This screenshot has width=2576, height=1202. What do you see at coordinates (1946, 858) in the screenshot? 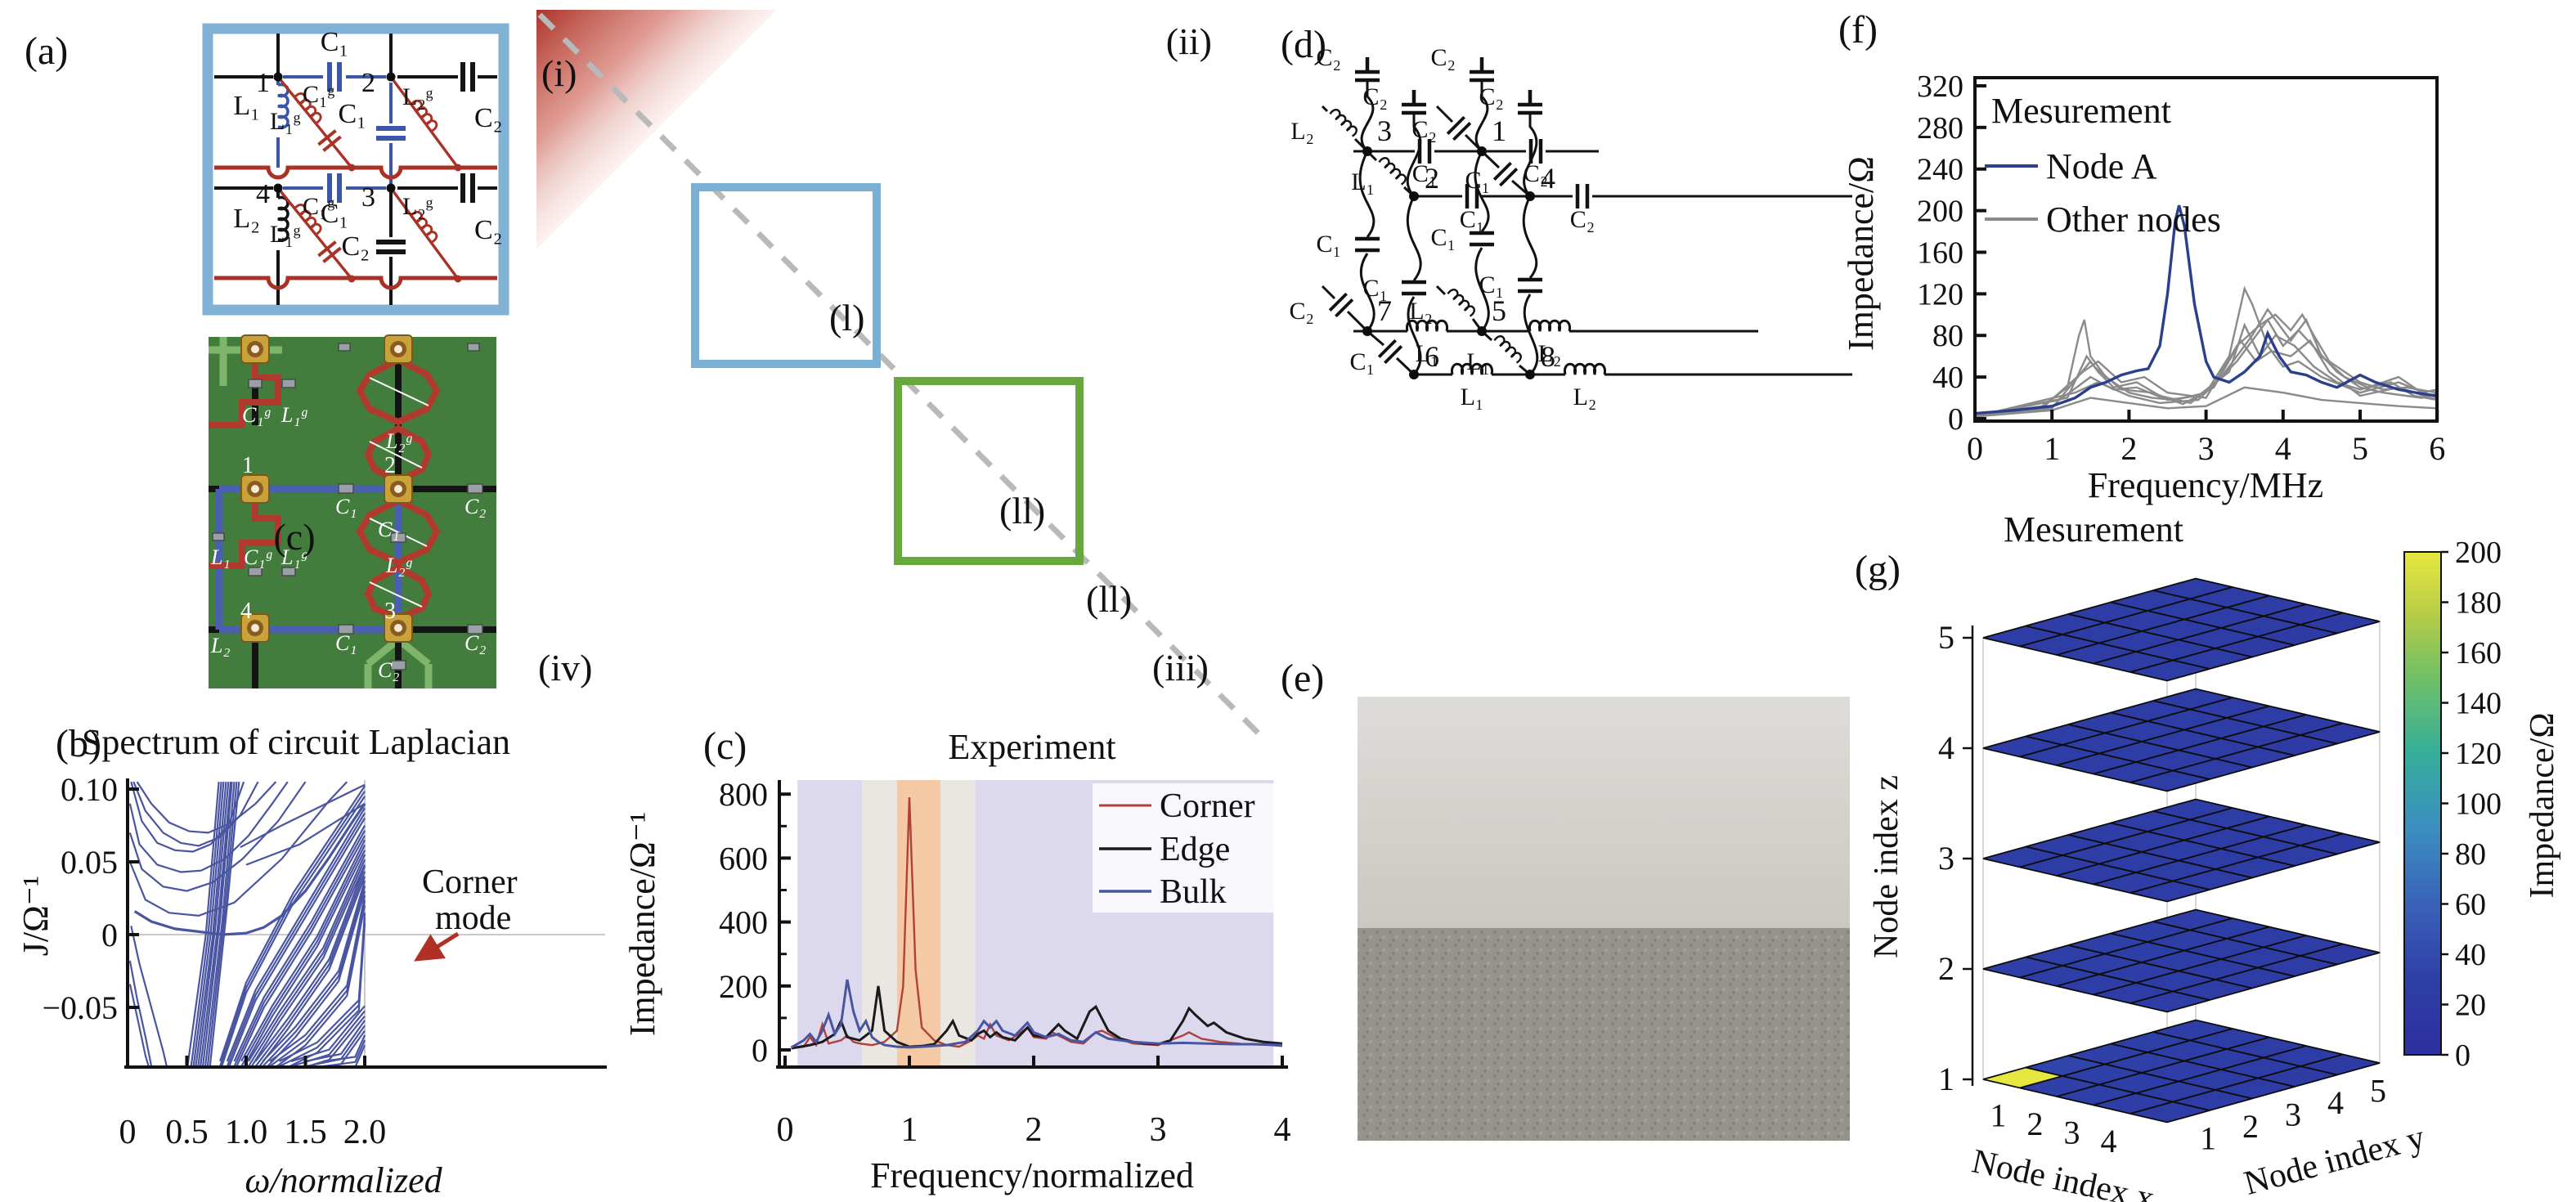
I see `g-ztick-label: 3` at bounding box center [1946, 858].